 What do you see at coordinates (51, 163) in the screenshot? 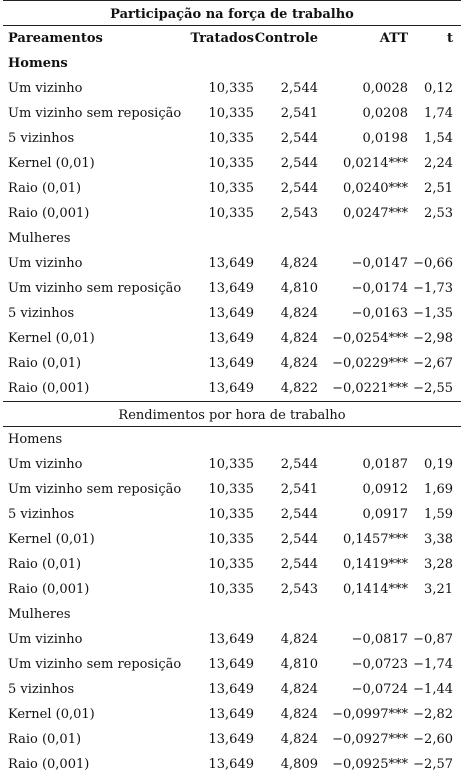
I see `table-cell: Kernel (0,01)` at bounding box center [51, 163].